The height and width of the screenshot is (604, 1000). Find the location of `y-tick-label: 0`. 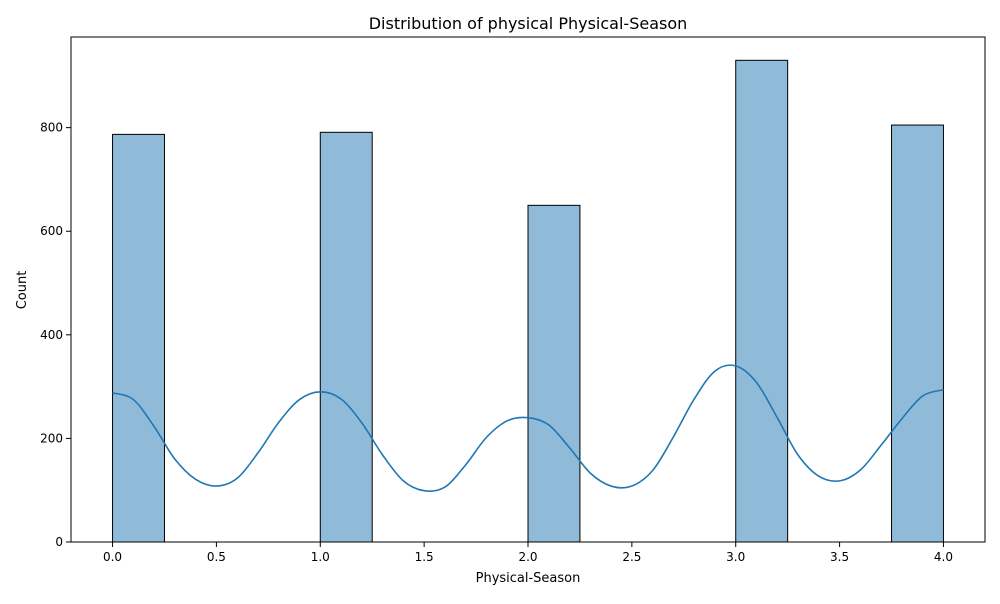

y-tick-label: 0 is located at coordinates (59, 542).